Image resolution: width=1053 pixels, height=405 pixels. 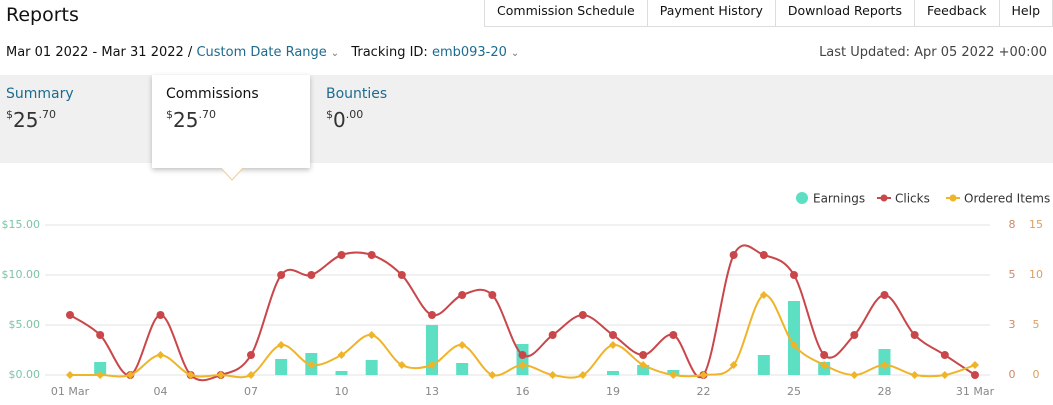 What do you see at coordinates (99, 52) in the screenshot?
I see `date-range: Mar 01 2022 - Mar 31 2022 /` at bounding box center [99, 52].